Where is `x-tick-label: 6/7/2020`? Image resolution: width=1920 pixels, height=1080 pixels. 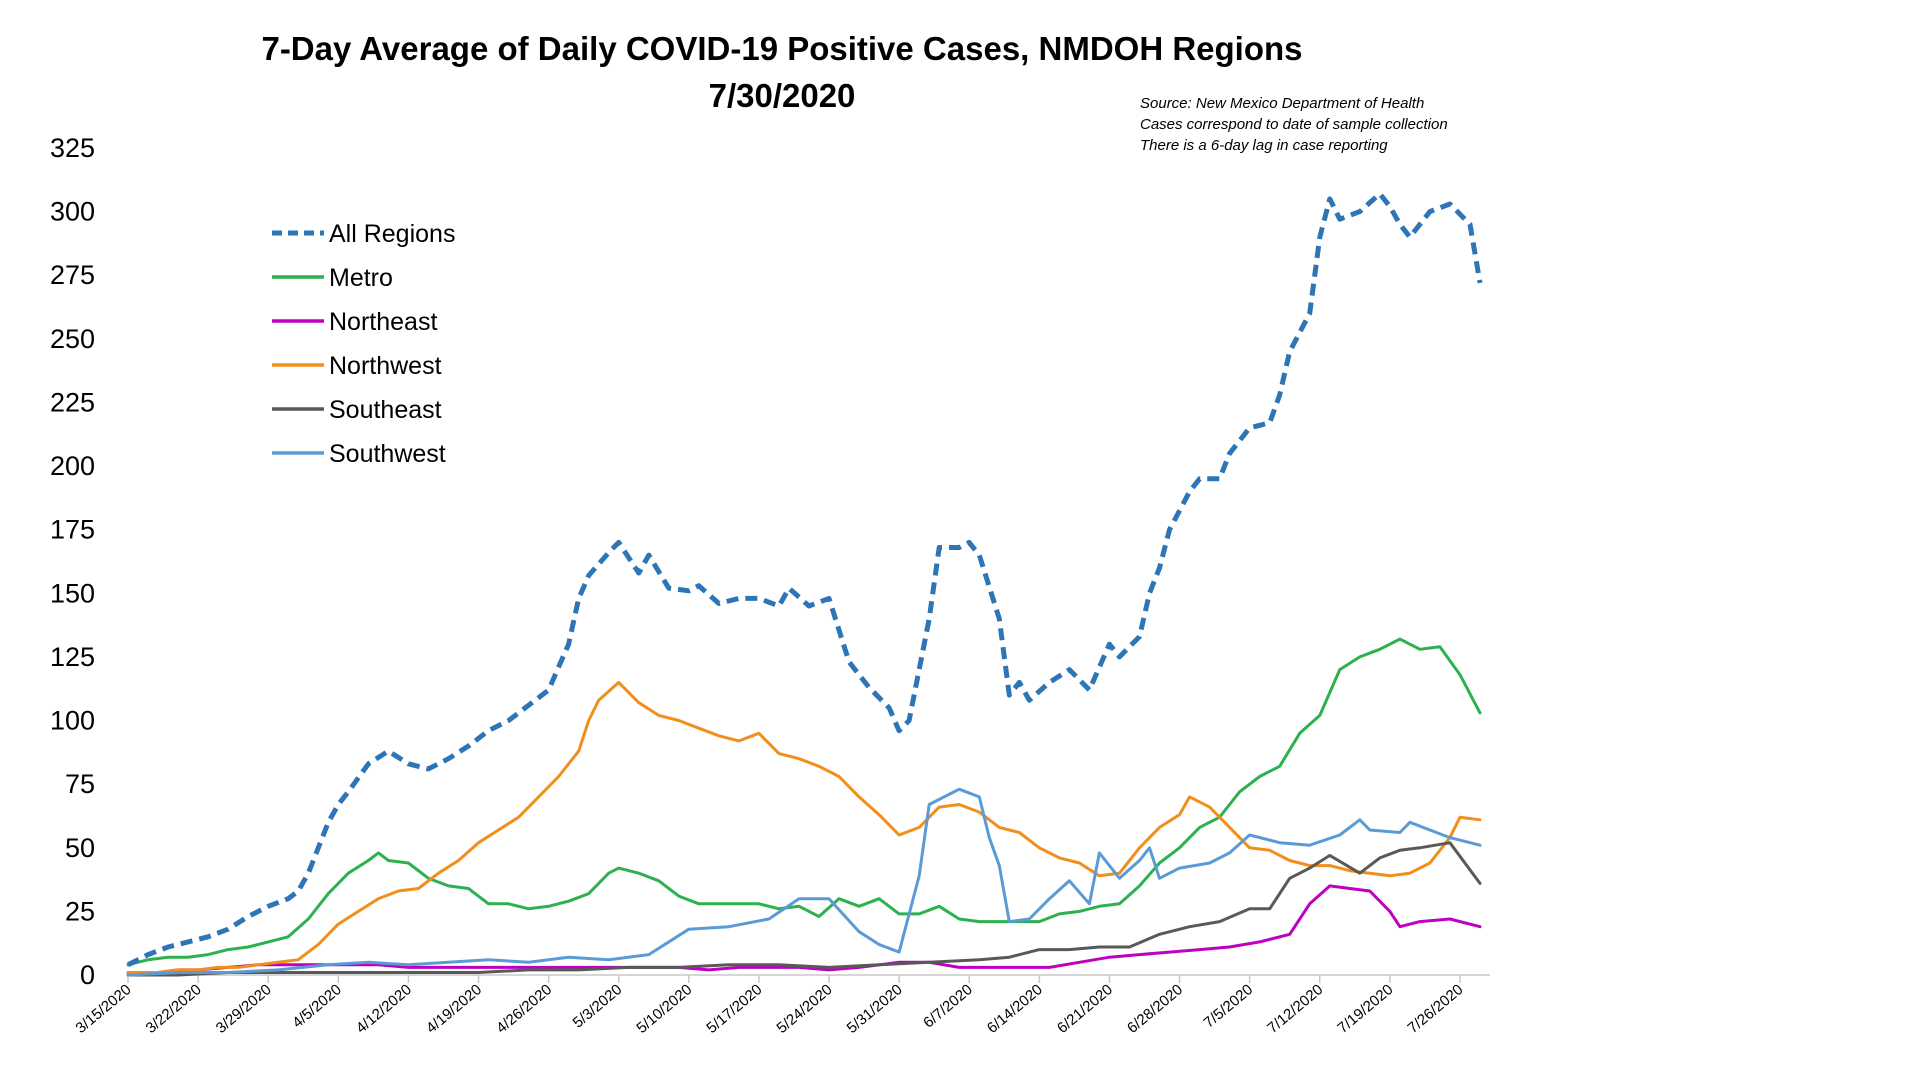 x-tick-label: 6/7/2020 is located at coordinates (948, 1006).